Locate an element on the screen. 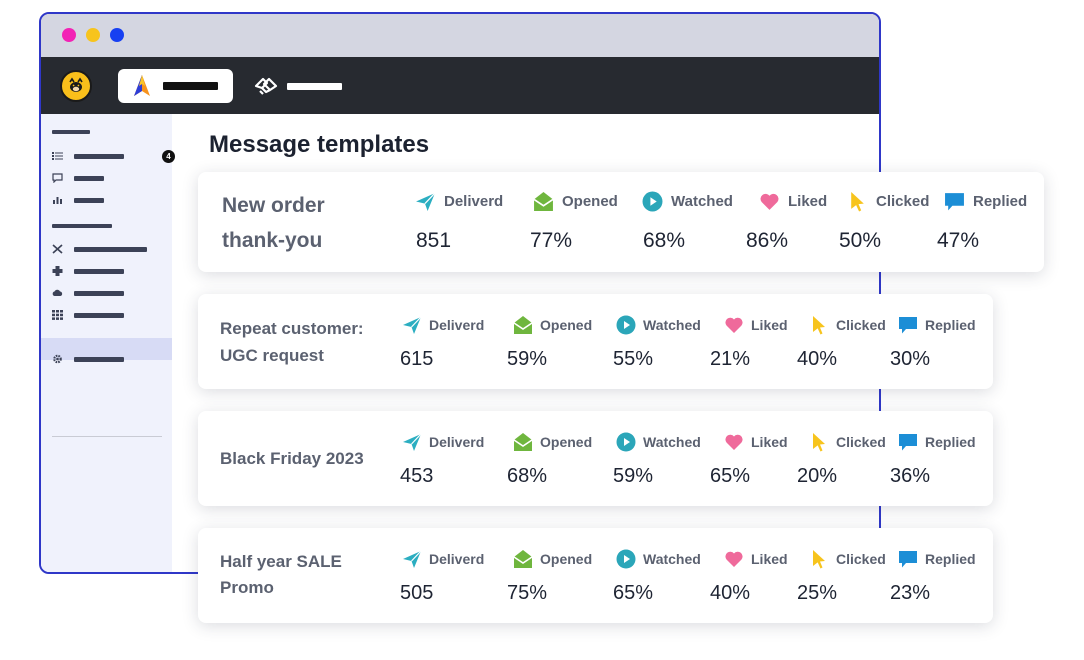  integrations-tab-label-placeholder is located at coordinates (314, 86).